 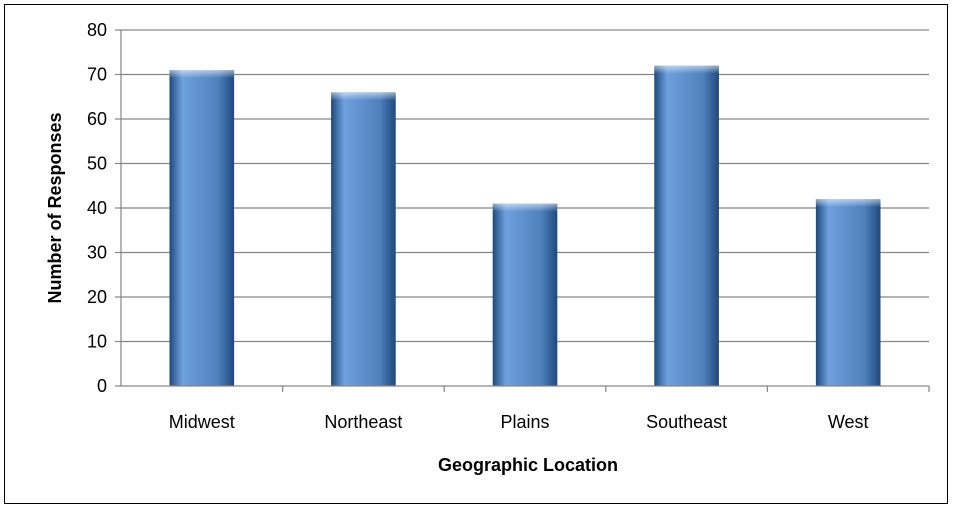 What do you see at coordinates (55, 207) in the screenshot?
I see `y-axis-title: Number of Responses` at bounding box center [55, 207].